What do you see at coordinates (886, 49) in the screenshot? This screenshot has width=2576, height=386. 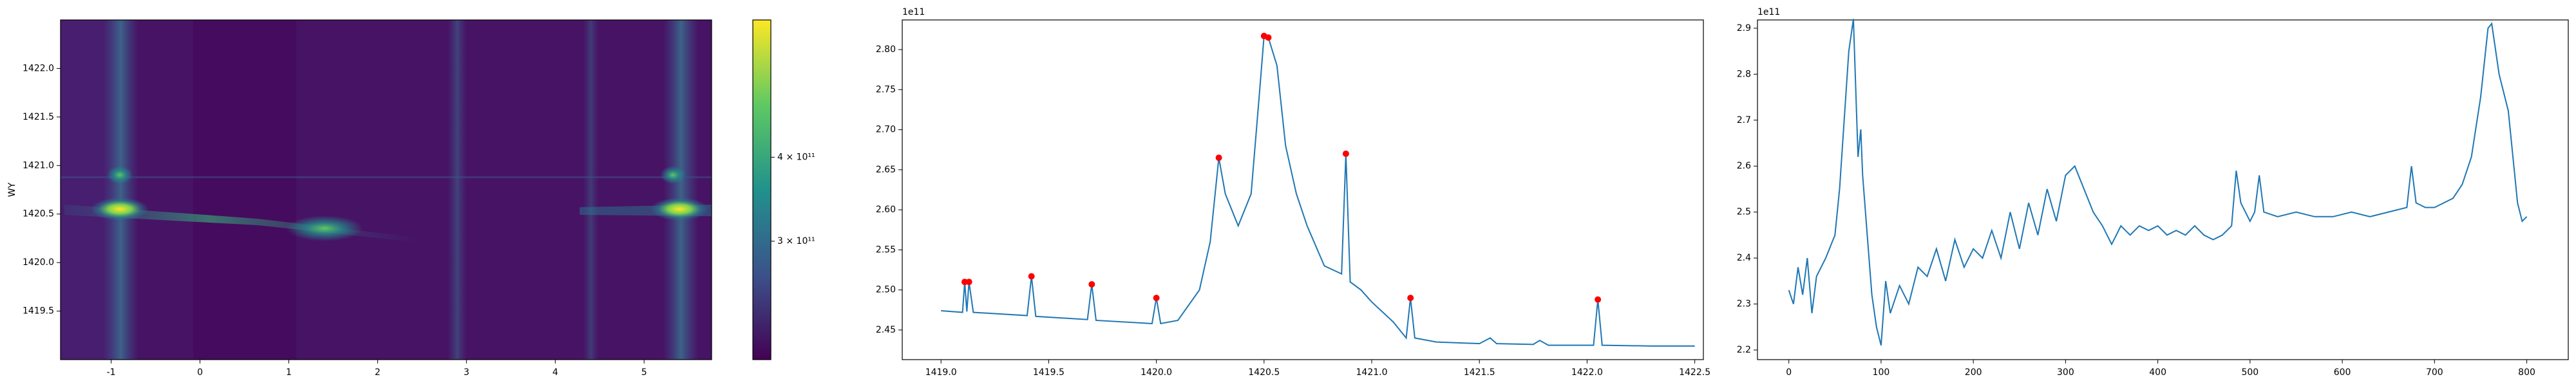 I see `y-tick-label: 2.80` at bounding box center [886, 49].